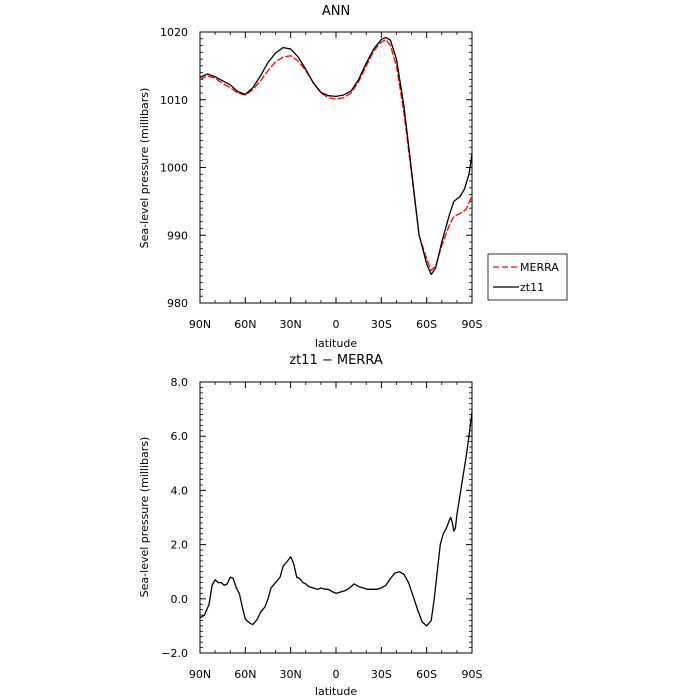 This screenshot has width=700, height=700. I want to click on top-y-tick-label: 1020, so click(174, 32).